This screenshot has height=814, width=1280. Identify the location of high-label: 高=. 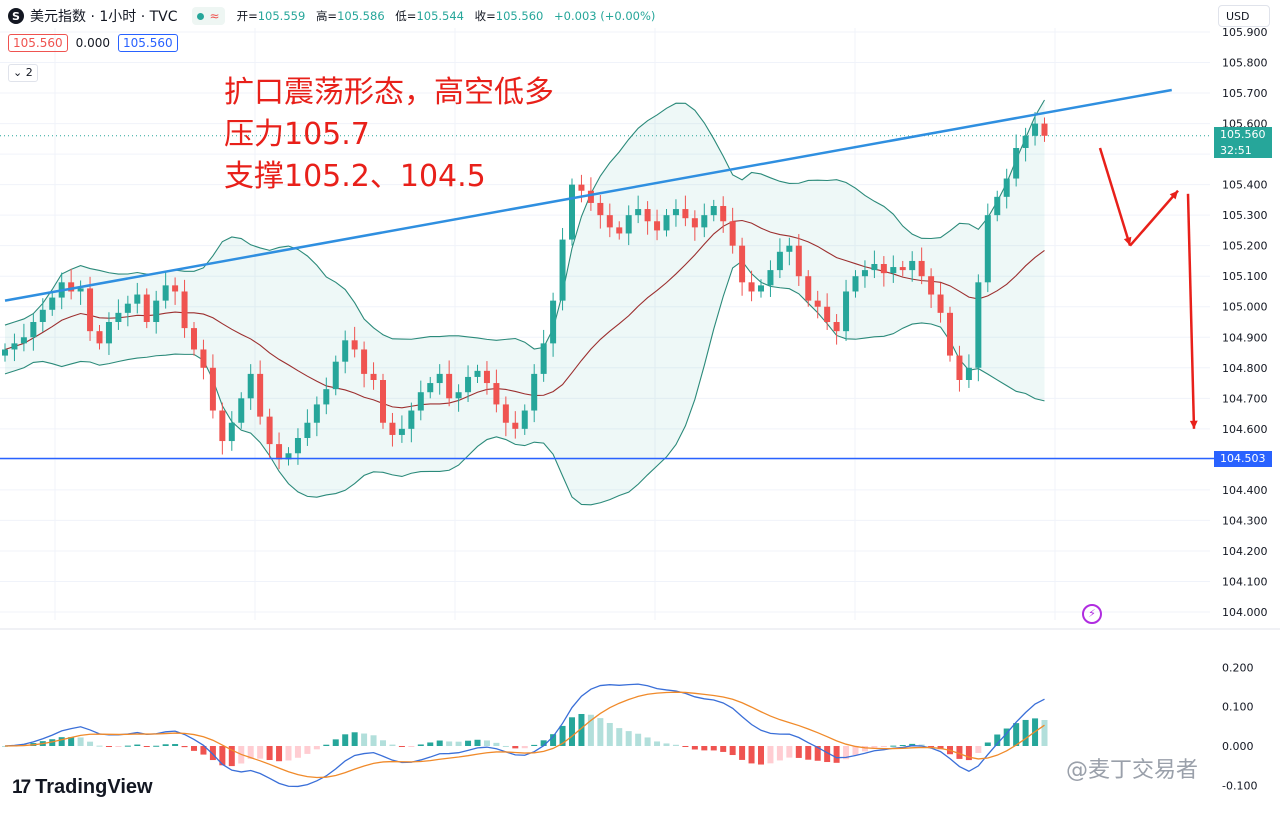
(326, 16).